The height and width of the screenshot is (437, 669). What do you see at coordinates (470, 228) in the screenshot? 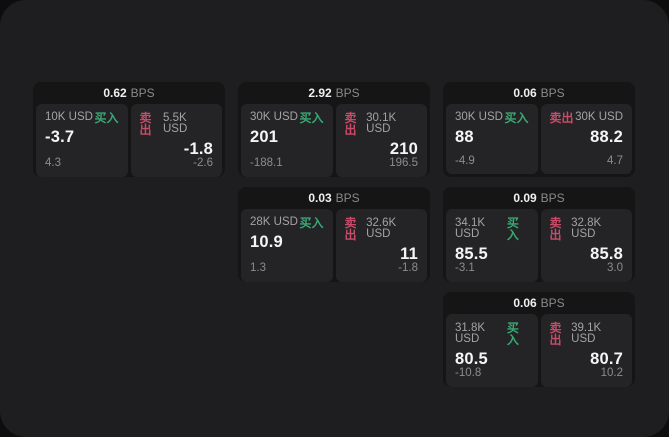
I see `buy-amount: 34.1K USD` at bounding box center [470, 228].